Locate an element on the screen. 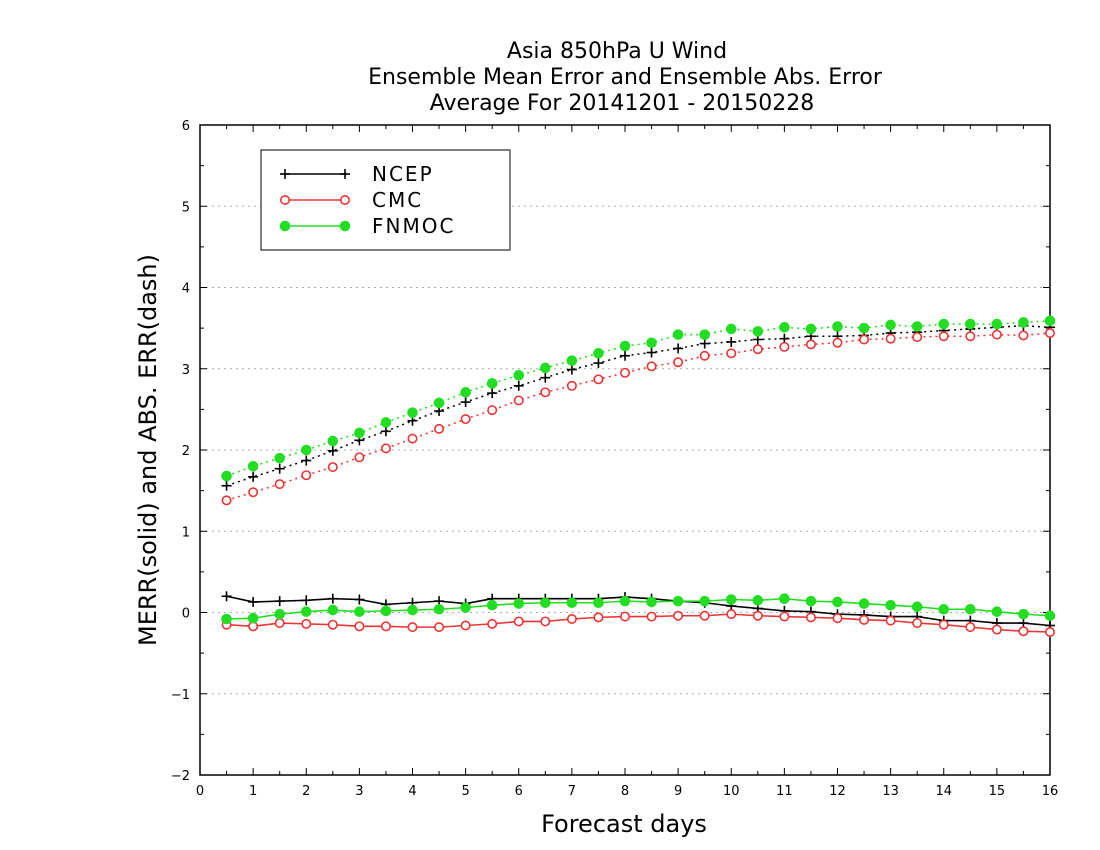 This screenshot has width=1100, height=850. x-tick-label: 16 is located at coordinates (1050, 791).